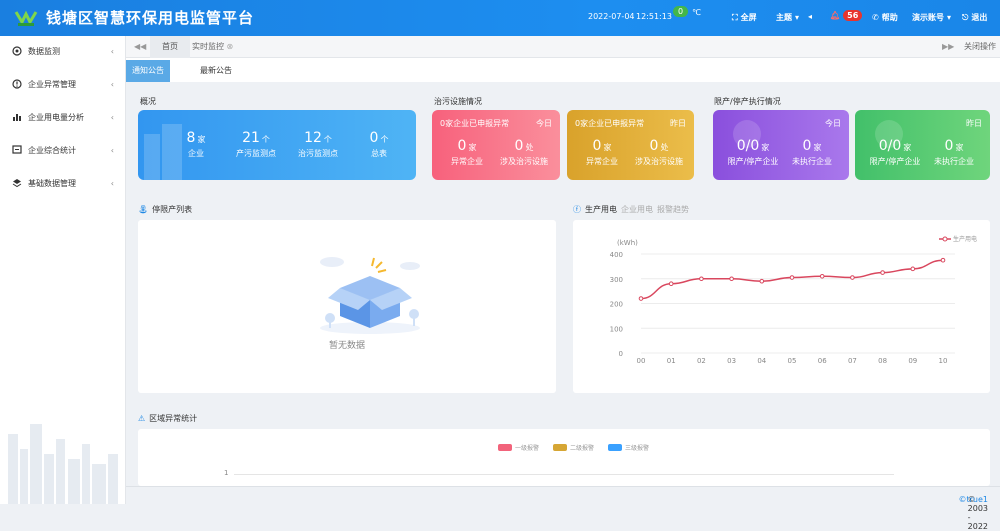 The width and height of the screenshot is (1000, 531). Describe the element at coordinates (143, 209) in the screenshot. I see `faucet-icon: ⛲︎` at that location.